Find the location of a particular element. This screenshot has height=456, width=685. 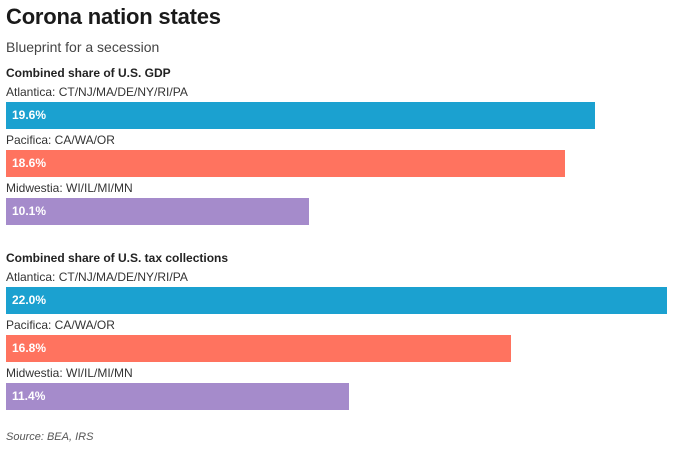

bar-value-label: 10.1% is located at coordinates (29, 211).